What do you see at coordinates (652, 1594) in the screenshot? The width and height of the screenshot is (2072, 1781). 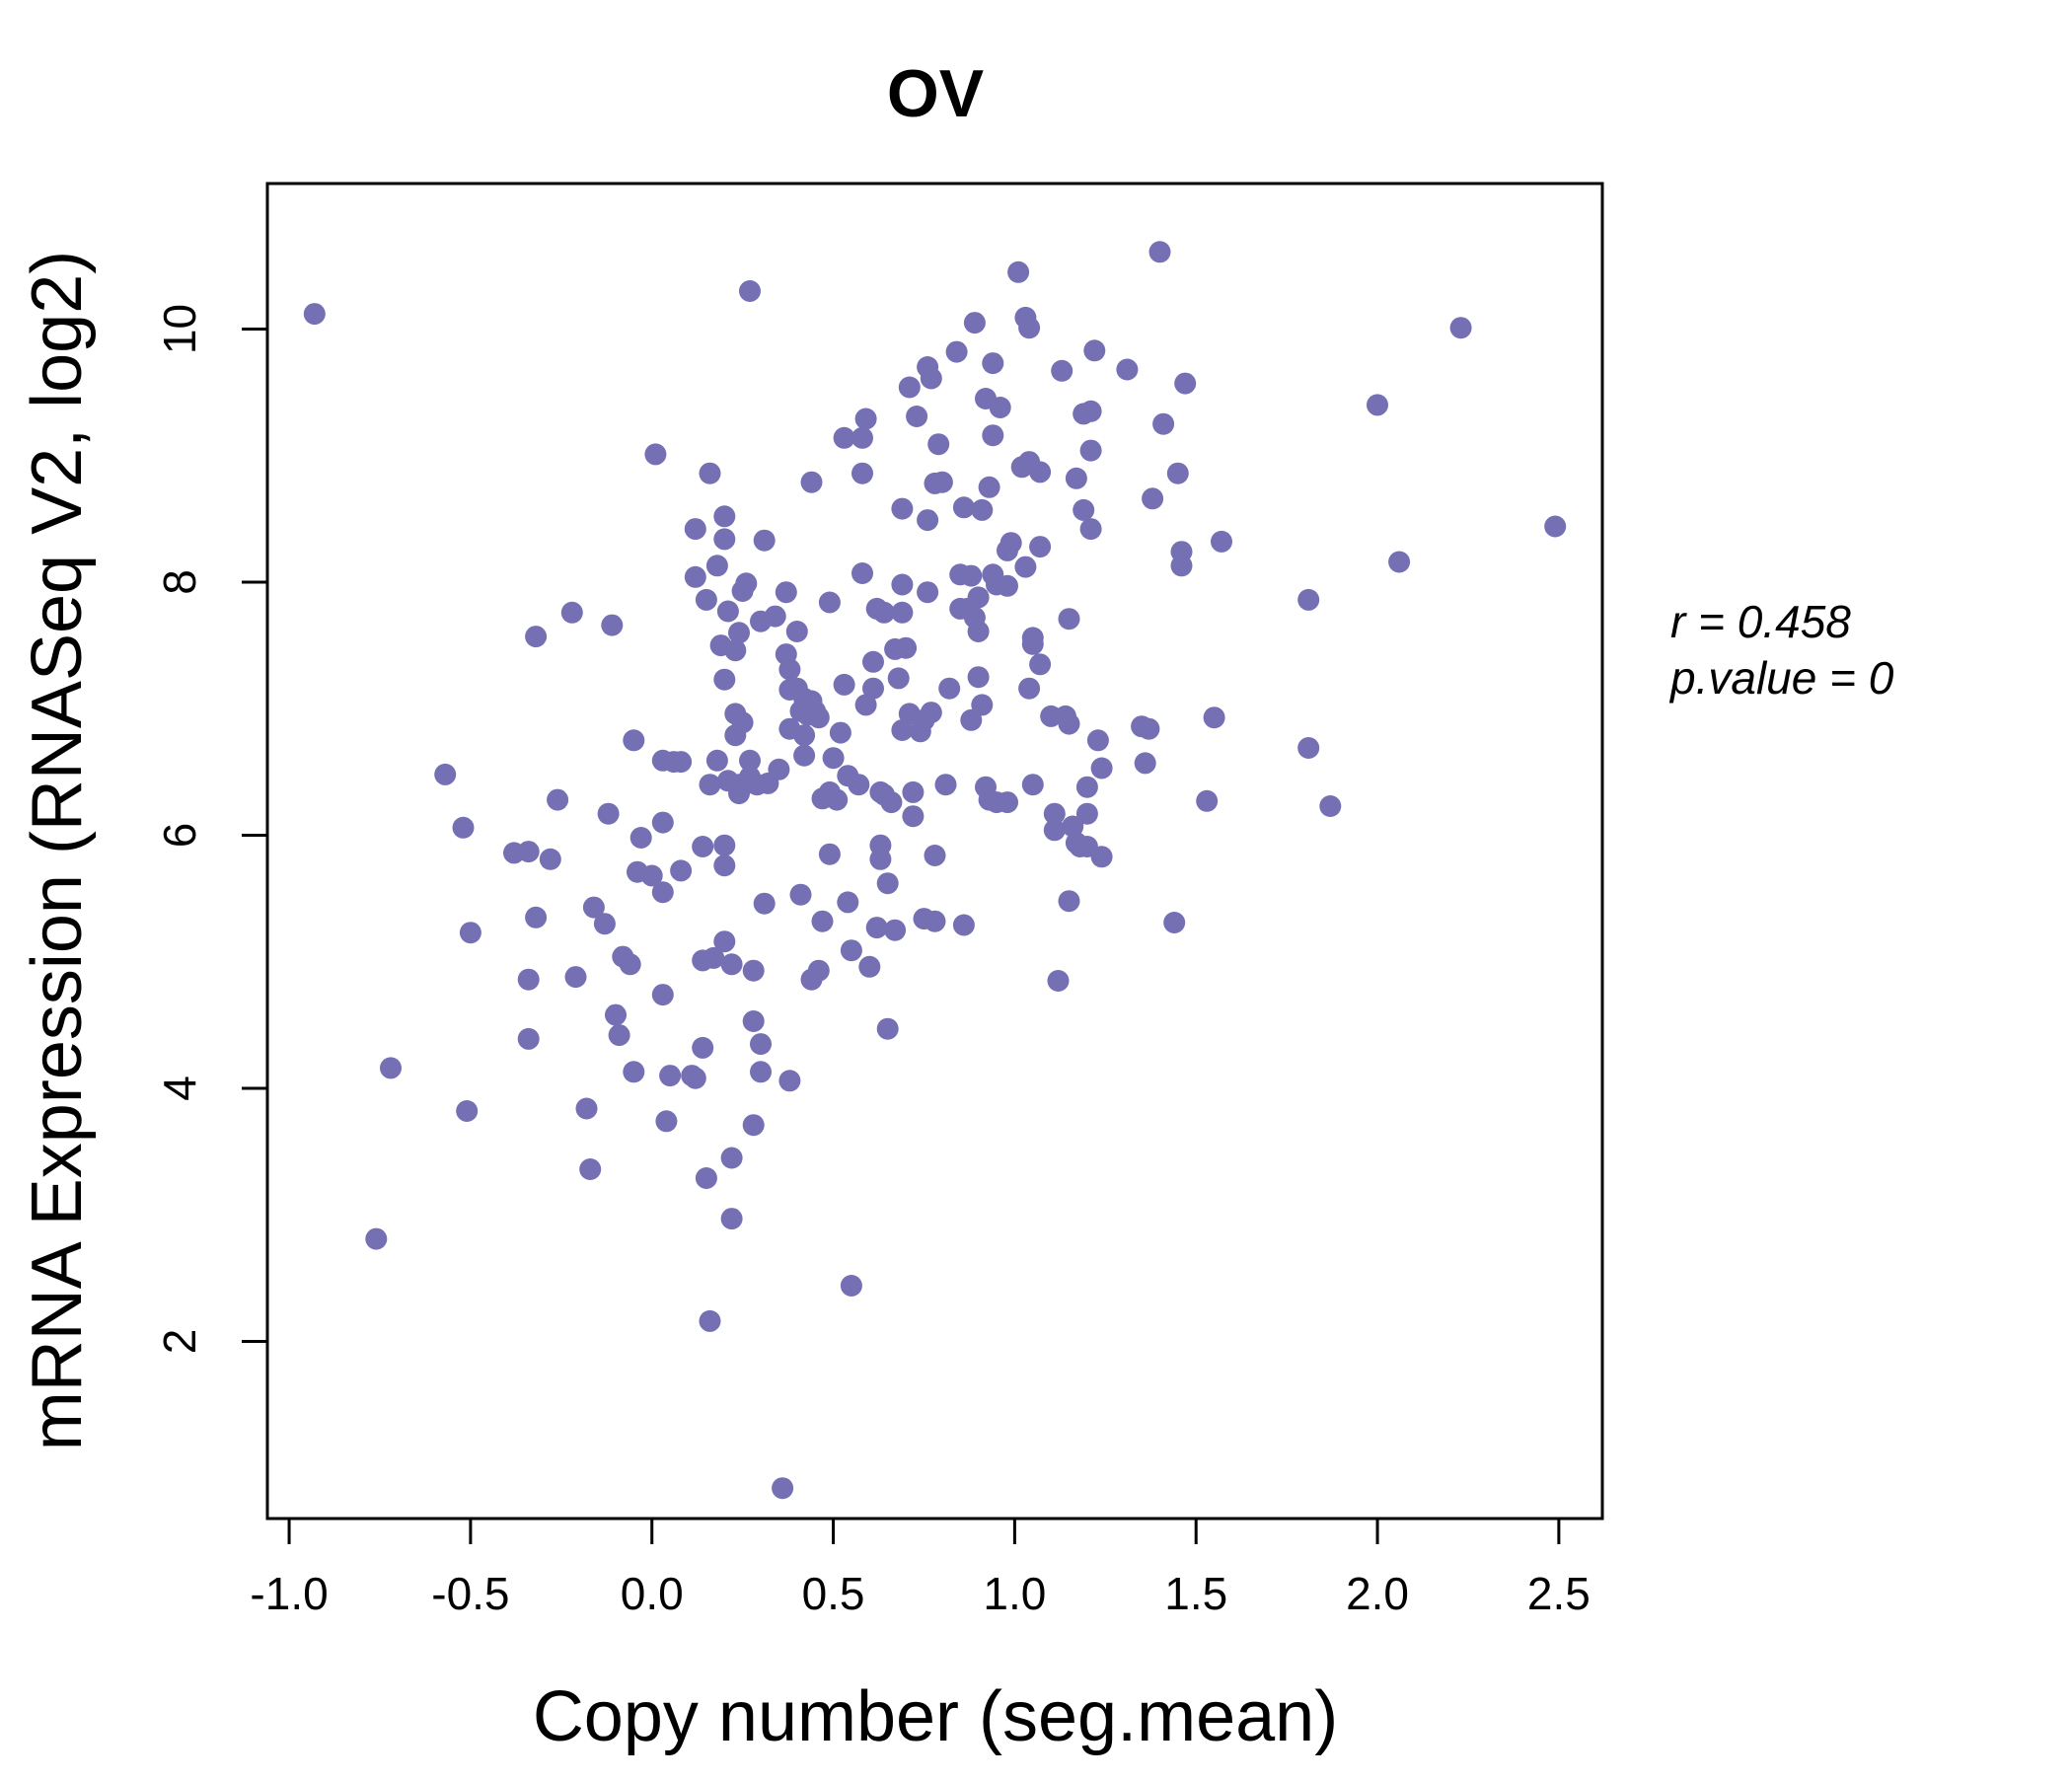 I see `x-tick-label-2: 0.0` at bounding box center [652, 1594].